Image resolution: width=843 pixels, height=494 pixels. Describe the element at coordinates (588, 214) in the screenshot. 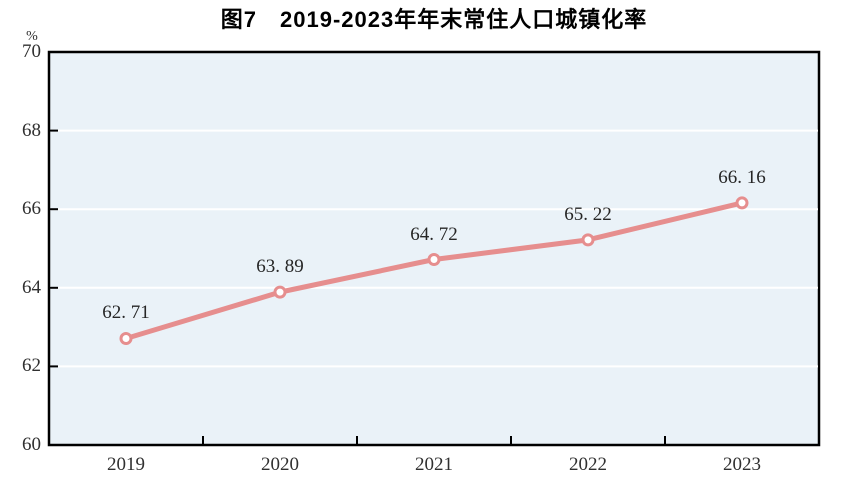

I see `data-point-label: 65. 22` at that location.